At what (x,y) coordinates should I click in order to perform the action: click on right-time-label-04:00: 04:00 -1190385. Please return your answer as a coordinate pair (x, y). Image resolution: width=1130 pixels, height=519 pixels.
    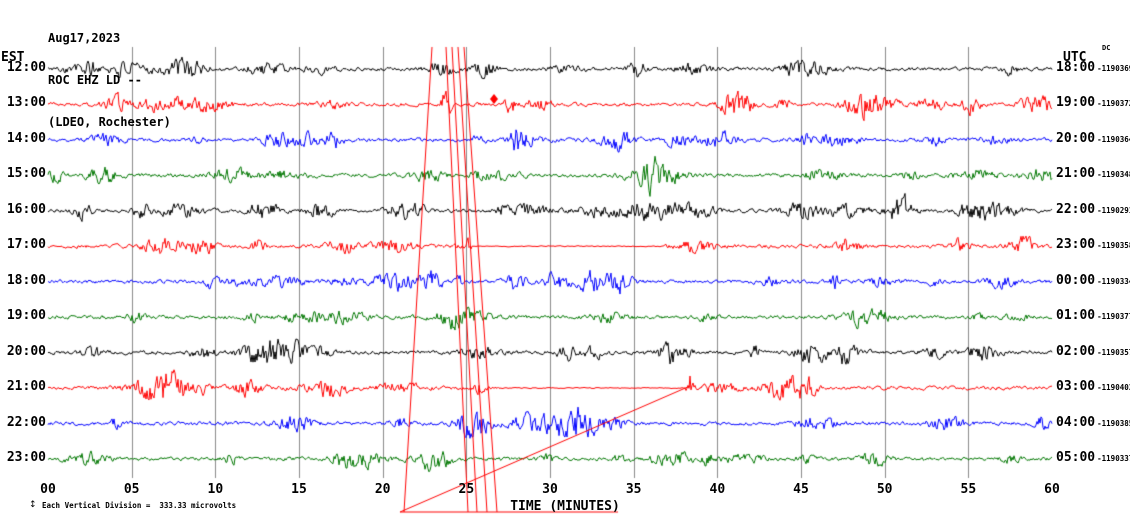
    Looking at the image, I should click on (1093, 422).